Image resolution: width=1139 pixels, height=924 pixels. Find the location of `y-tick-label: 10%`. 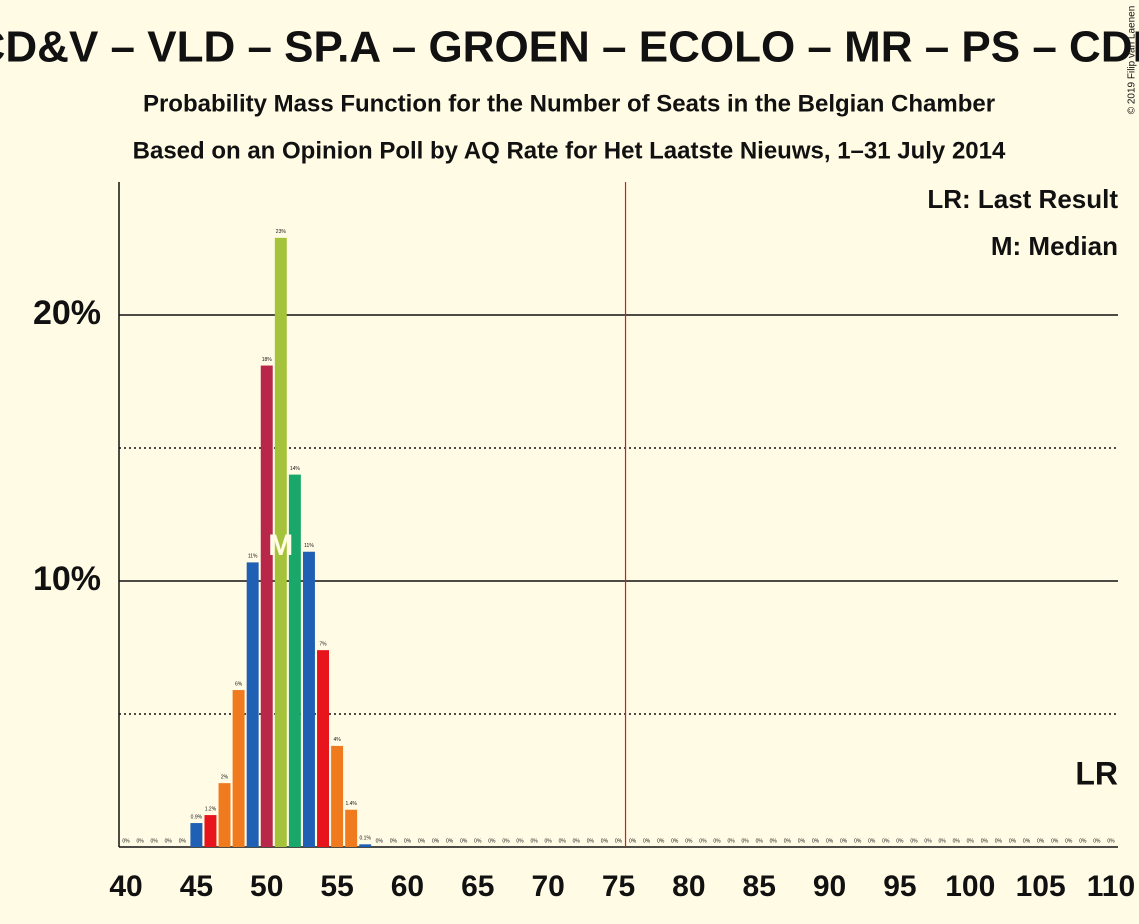

y-tick-label: 10% is located at coordinates (67, 579).